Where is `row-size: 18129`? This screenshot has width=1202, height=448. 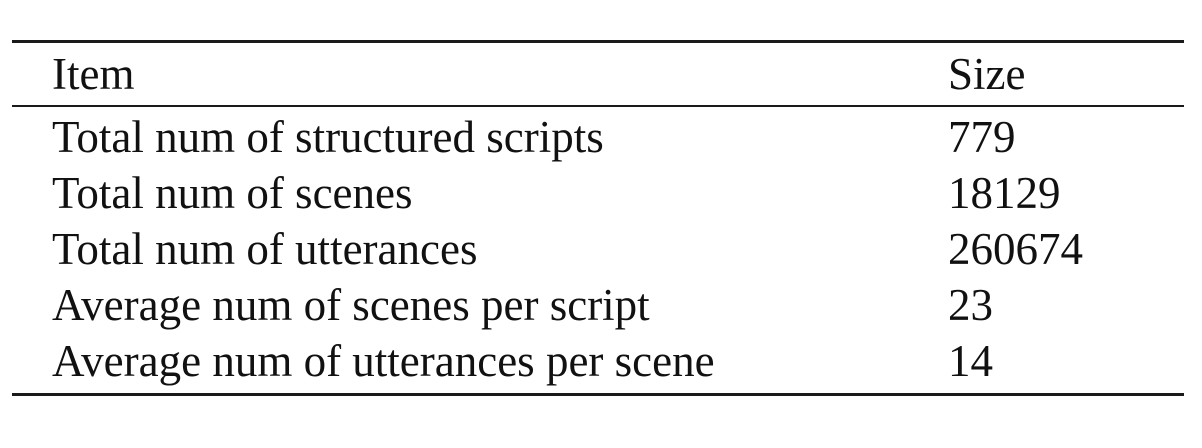 row-size: 18129 is located at coordinates (1004, 193).